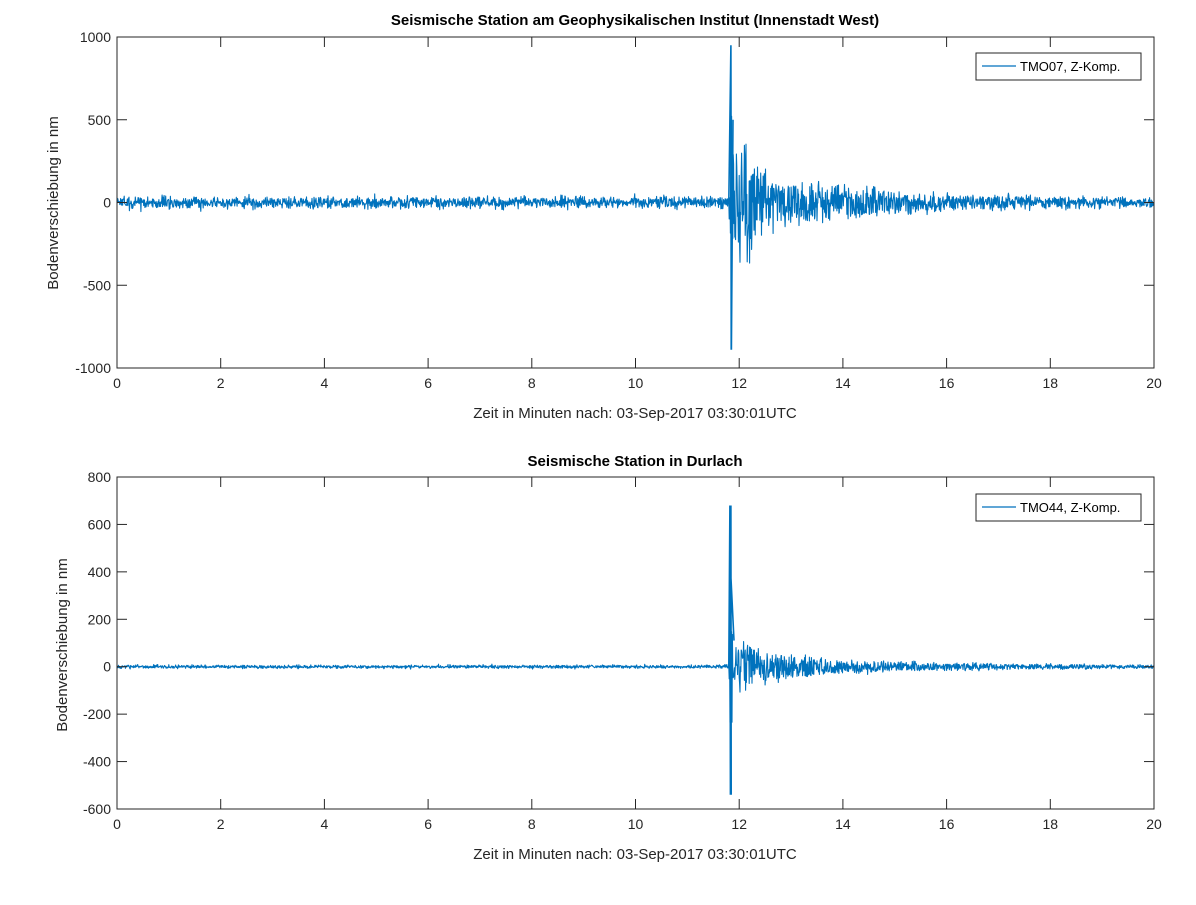 The height and width of the screenshot is (905, 1196). Describe the element at coordinates (1070, 66) in the screenshot. I see `legend-entry-top: TMO07, Z-Komp.` at that location.